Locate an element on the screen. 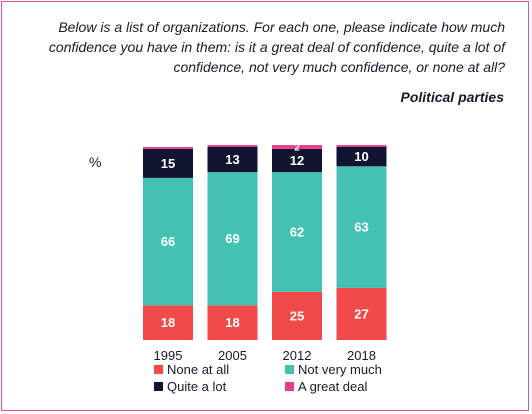 The image size is (532, 414). legend-item-a-great-deal: A great deal is located at coordinates (326, 386).